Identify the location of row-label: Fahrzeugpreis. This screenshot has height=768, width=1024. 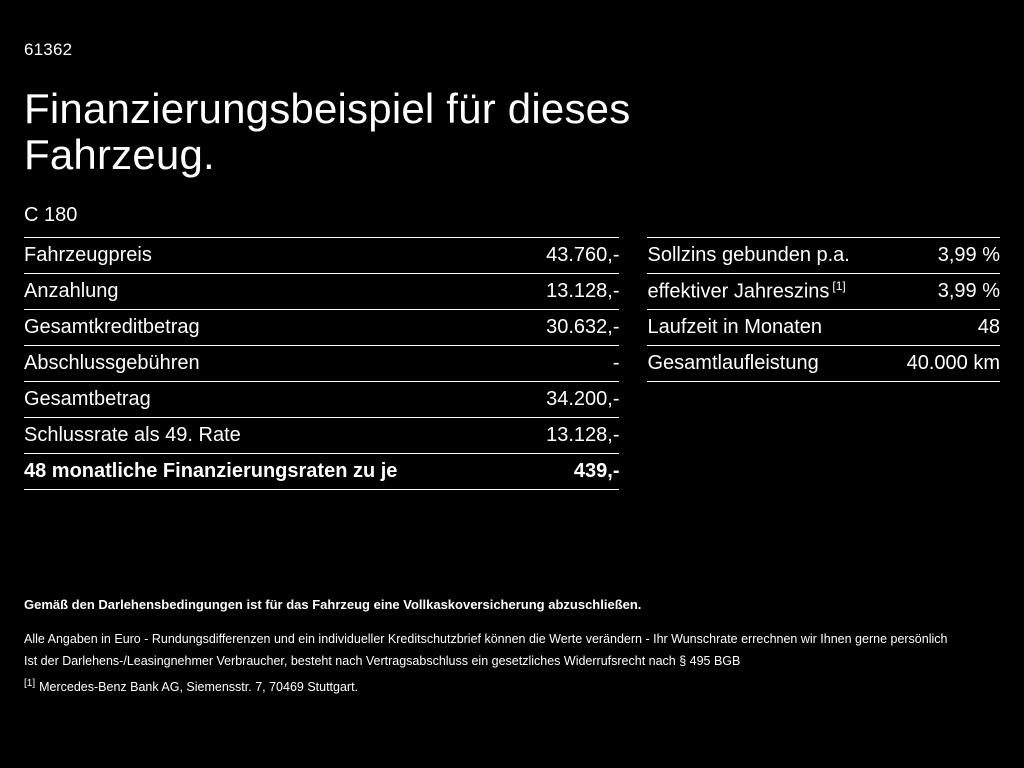
(88, 255).